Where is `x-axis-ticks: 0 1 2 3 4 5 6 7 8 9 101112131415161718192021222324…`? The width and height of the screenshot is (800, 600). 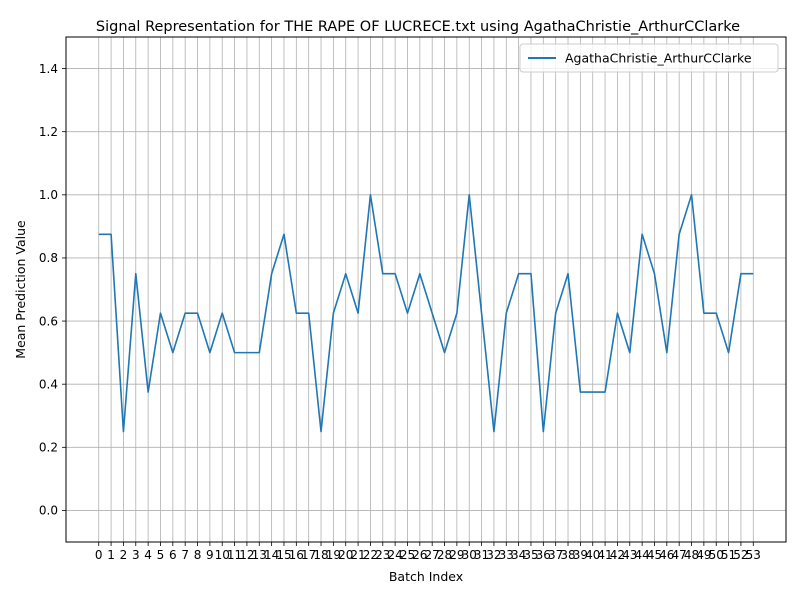 x-axis-ticks: 0 1 2 3 4 5 6 7 8 9 101112131415161718192021222324… is located at coordinates (428, 552).